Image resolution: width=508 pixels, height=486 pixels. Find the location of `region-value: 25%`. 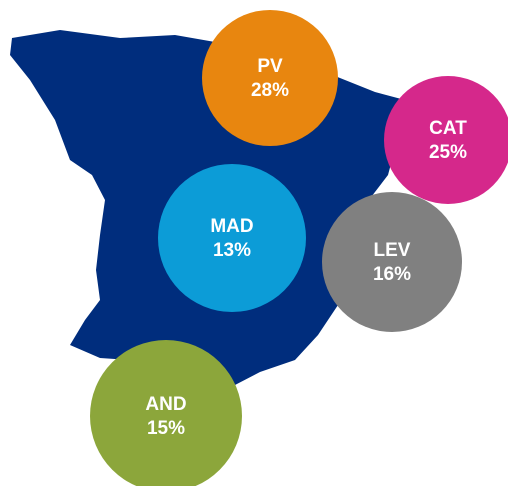

region-value: 25% is located at coordinates (448, 152).